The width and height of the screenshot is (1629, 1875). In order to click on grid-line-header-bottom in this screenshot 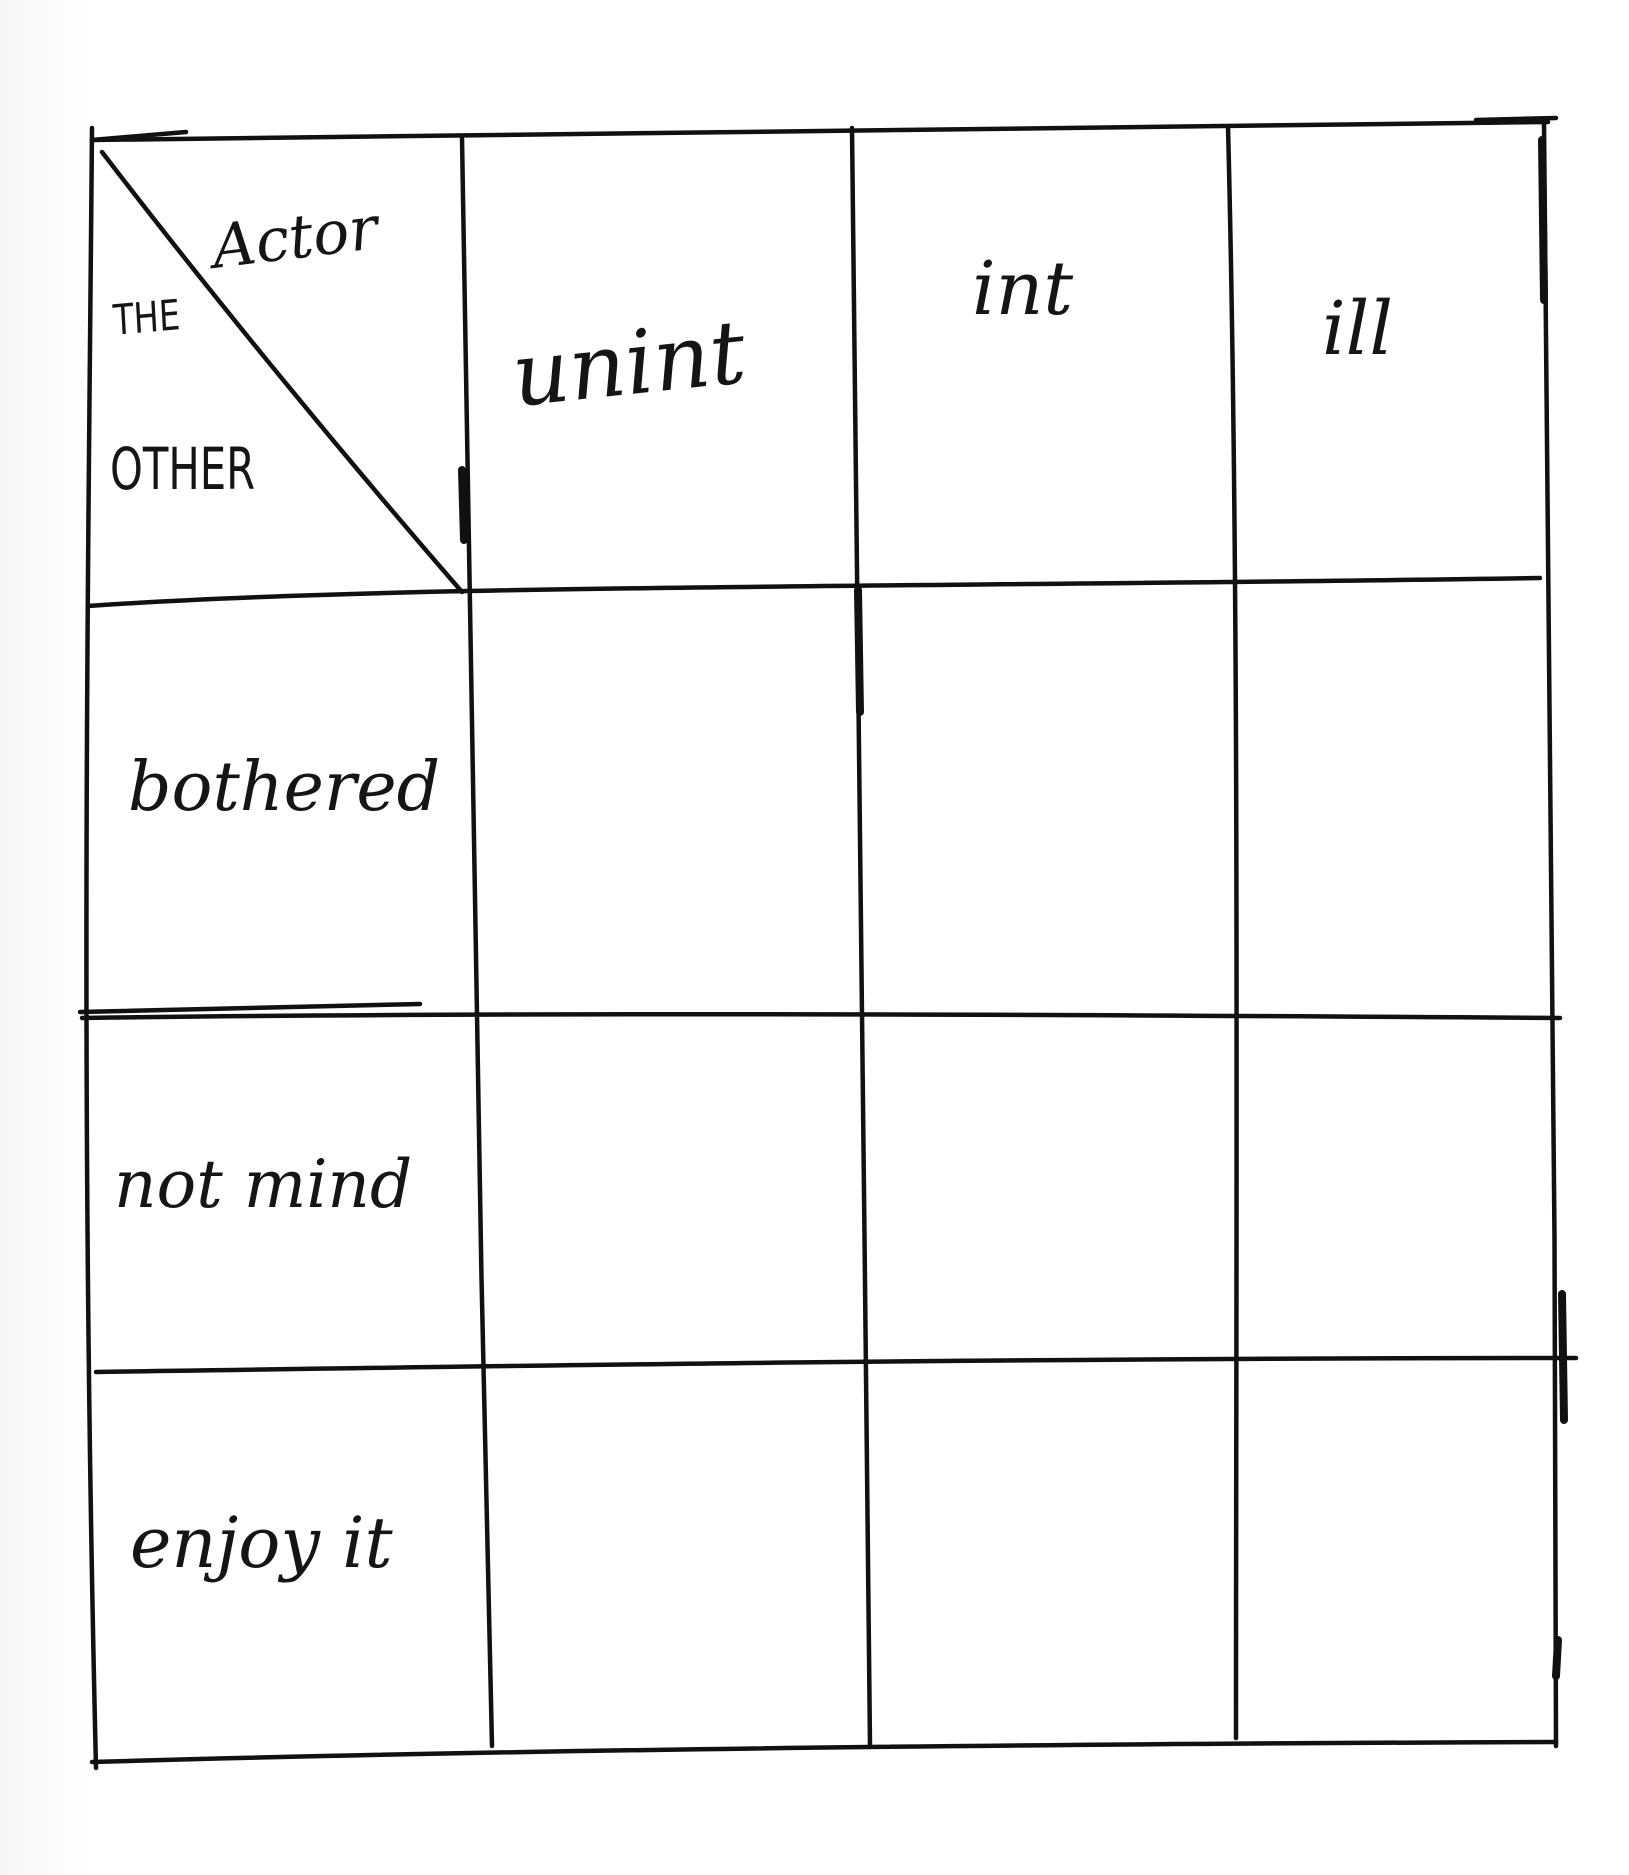, I will do `click(814, 592)`.